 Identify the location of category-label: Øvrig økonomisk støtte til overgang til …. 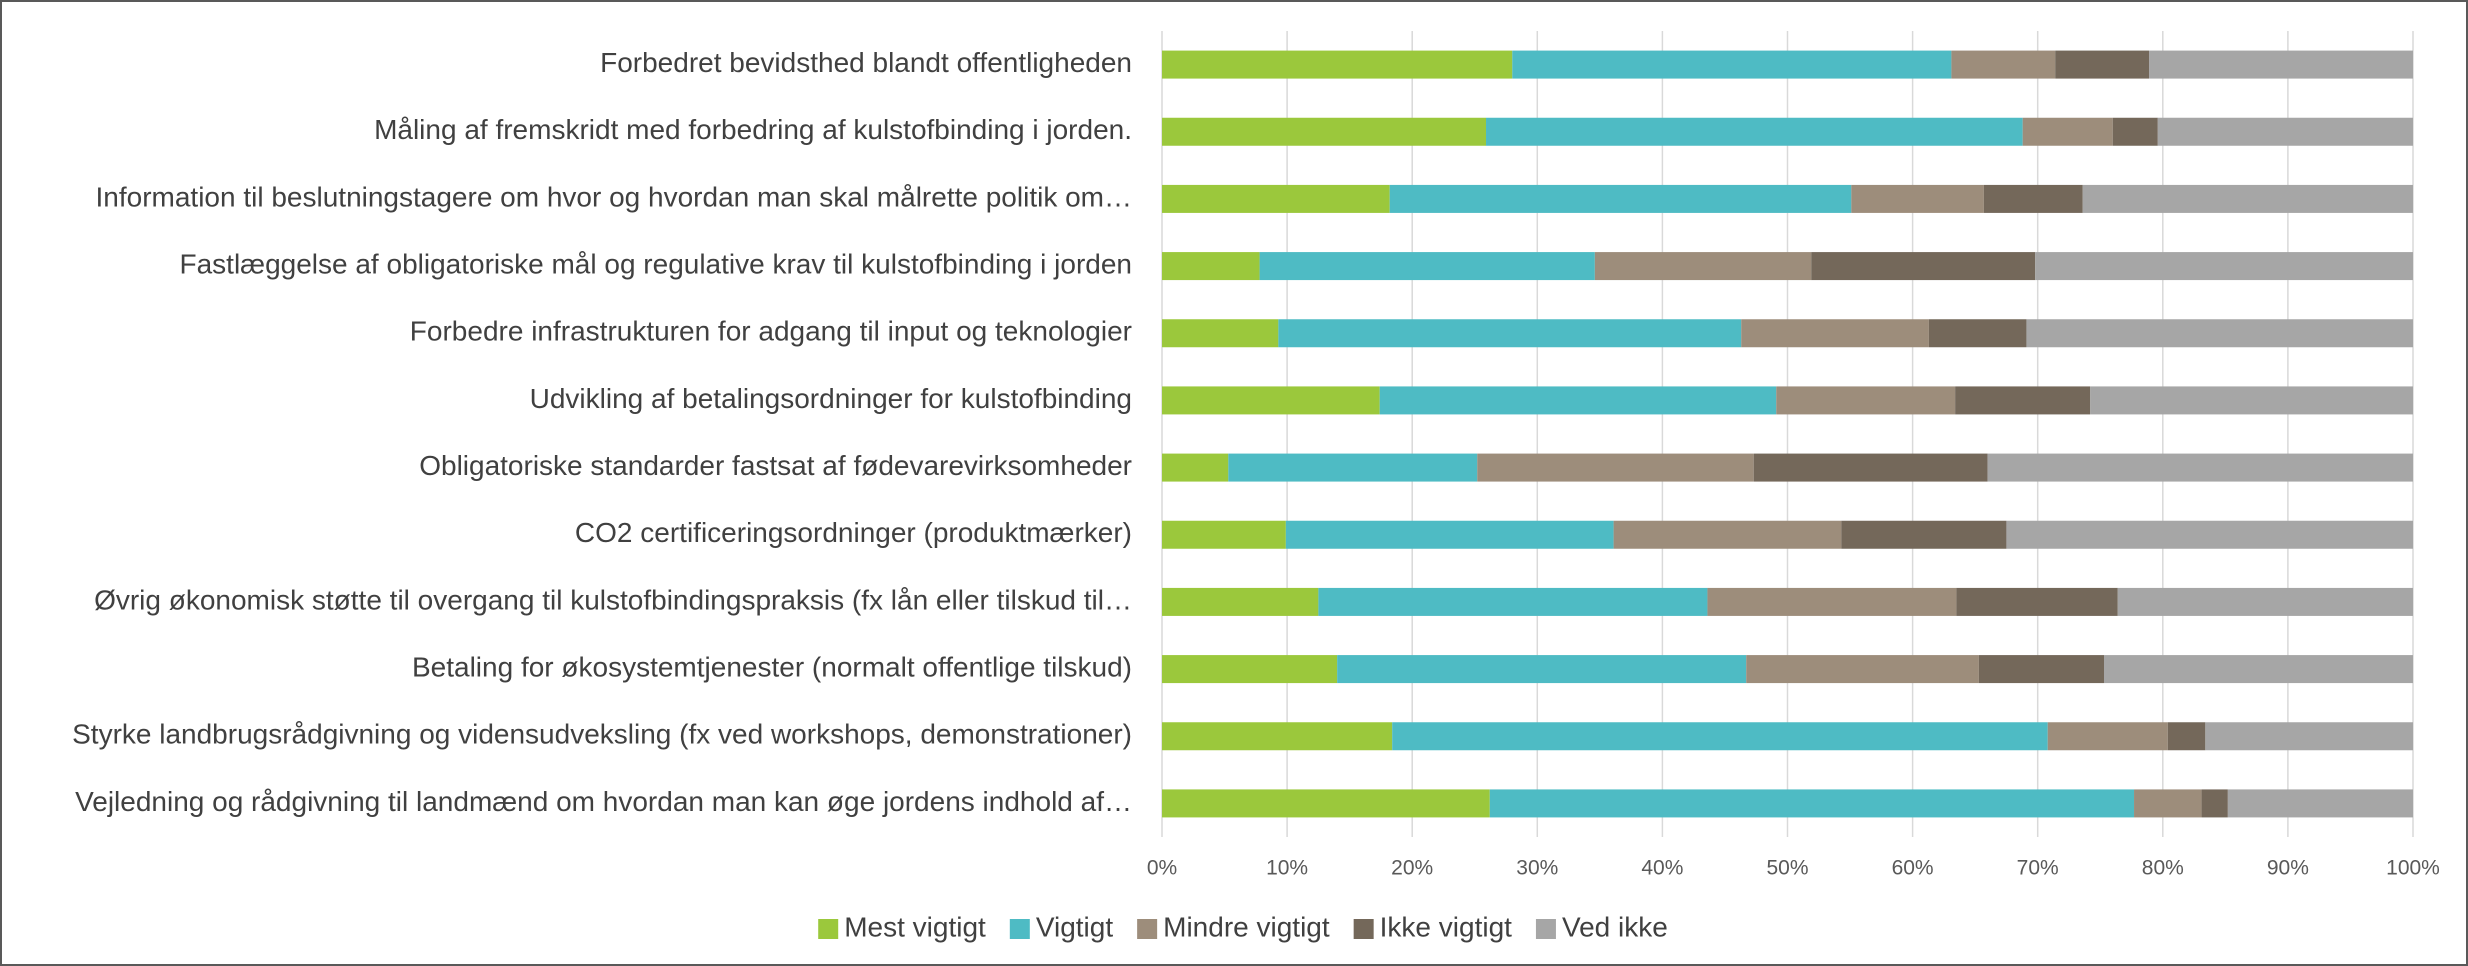
(613, 599).